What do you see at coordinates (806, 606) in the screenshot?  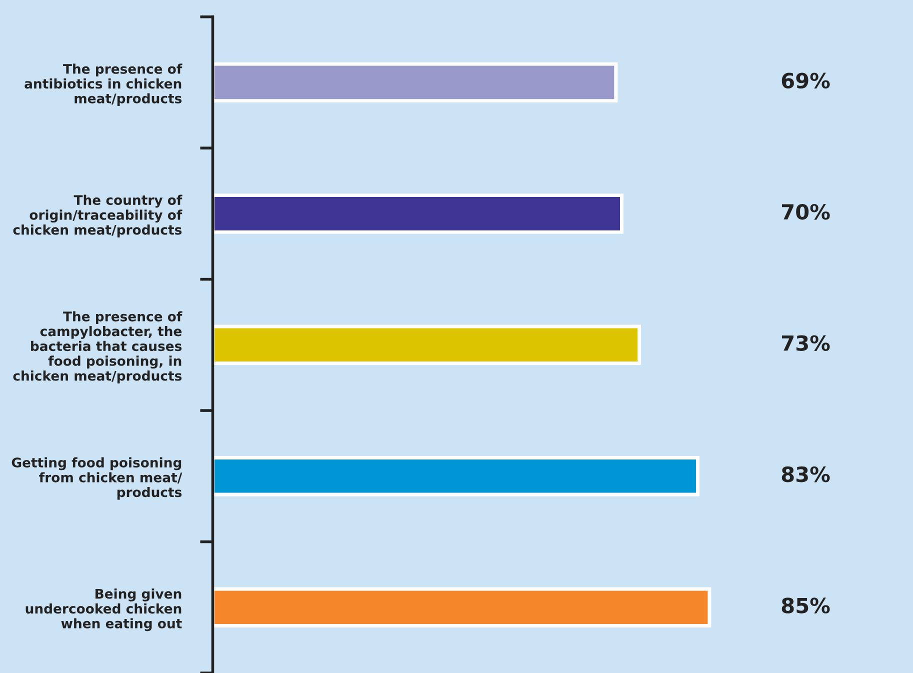 I see `data-label: 85%` at bounding box center [806, 606].